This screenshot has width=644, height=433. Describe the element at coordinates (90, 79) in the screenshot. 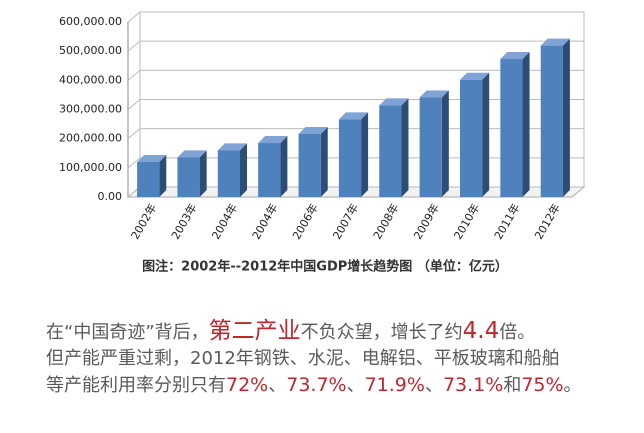

I see `y-tick-label: 400,000.00` at that location.